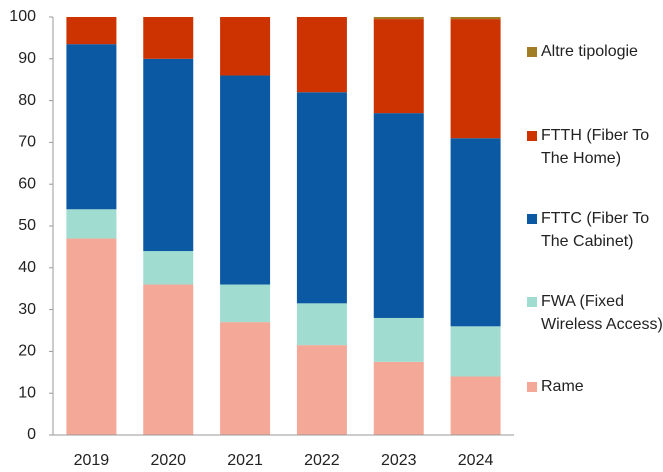 Image resolution: width=663 pixels, height=472 pixels. What do you see at coordinates (31, 434) in the screenshot?
I see `y-tick-label: 0` at bounding box center [31, 434].